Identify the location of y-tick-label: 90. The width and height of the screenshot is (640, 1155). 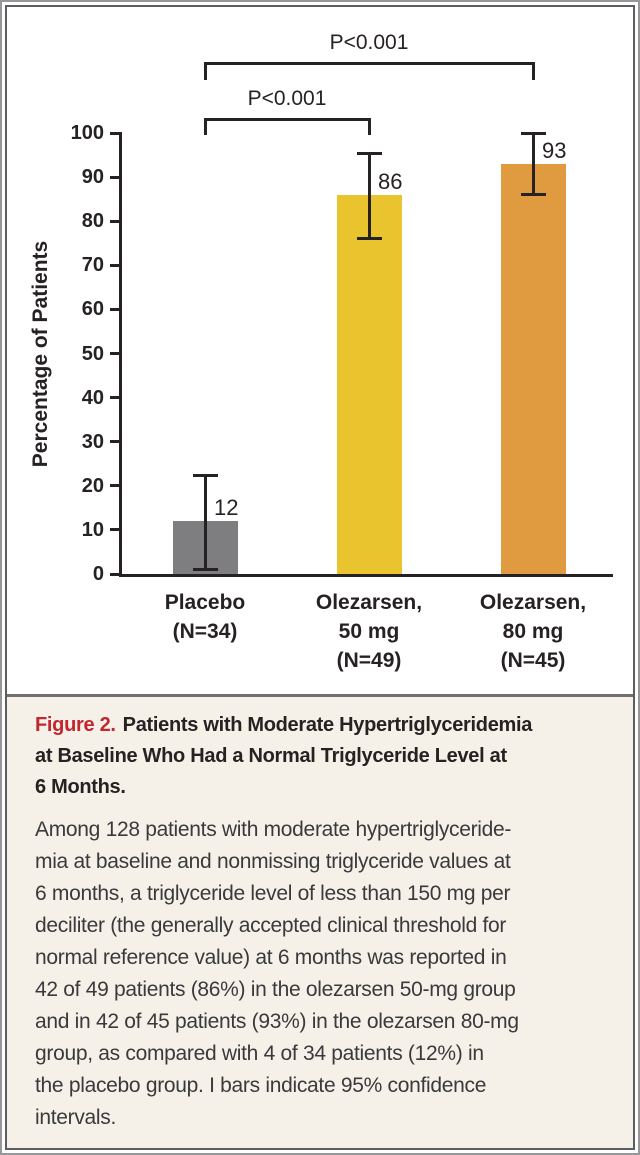
(92, 177).